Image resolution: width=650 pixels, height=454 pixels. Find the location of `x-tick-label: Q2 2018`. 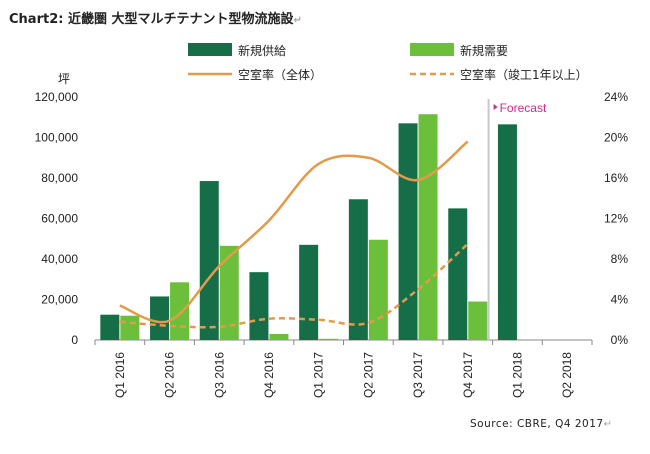

x-tick-label: Q2 2018 is located at coordinates (567, 375).